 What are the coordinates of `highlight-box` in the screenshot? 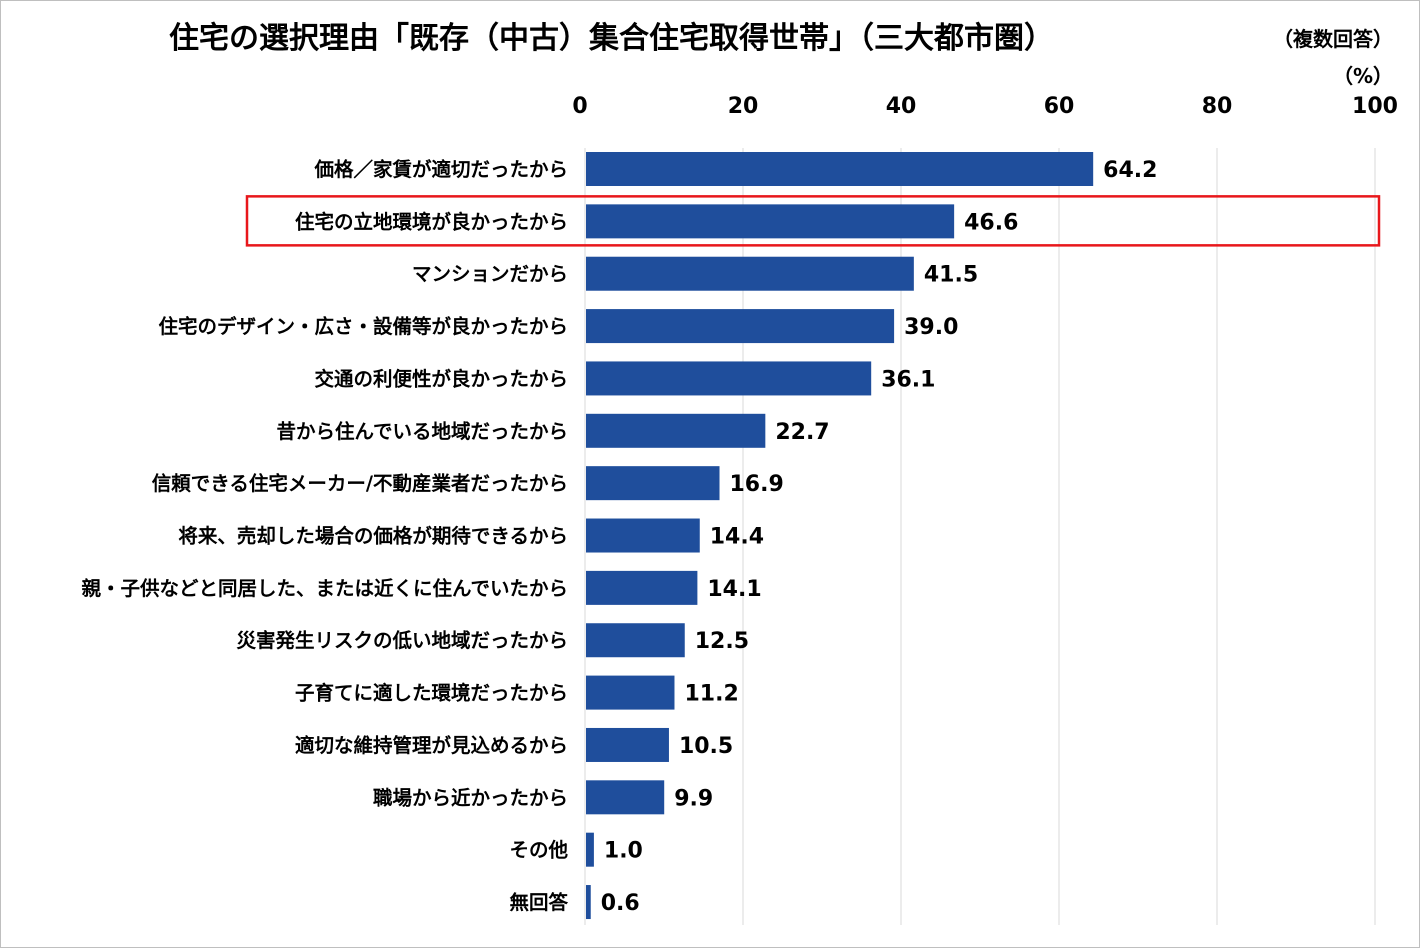 It's located at (813, 221).